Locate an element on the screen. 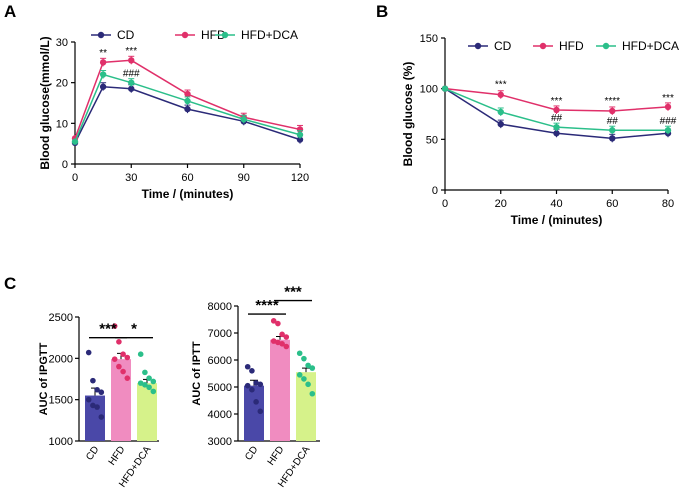  legend-label: HFD+DCA is located at coordinates (650, 46).